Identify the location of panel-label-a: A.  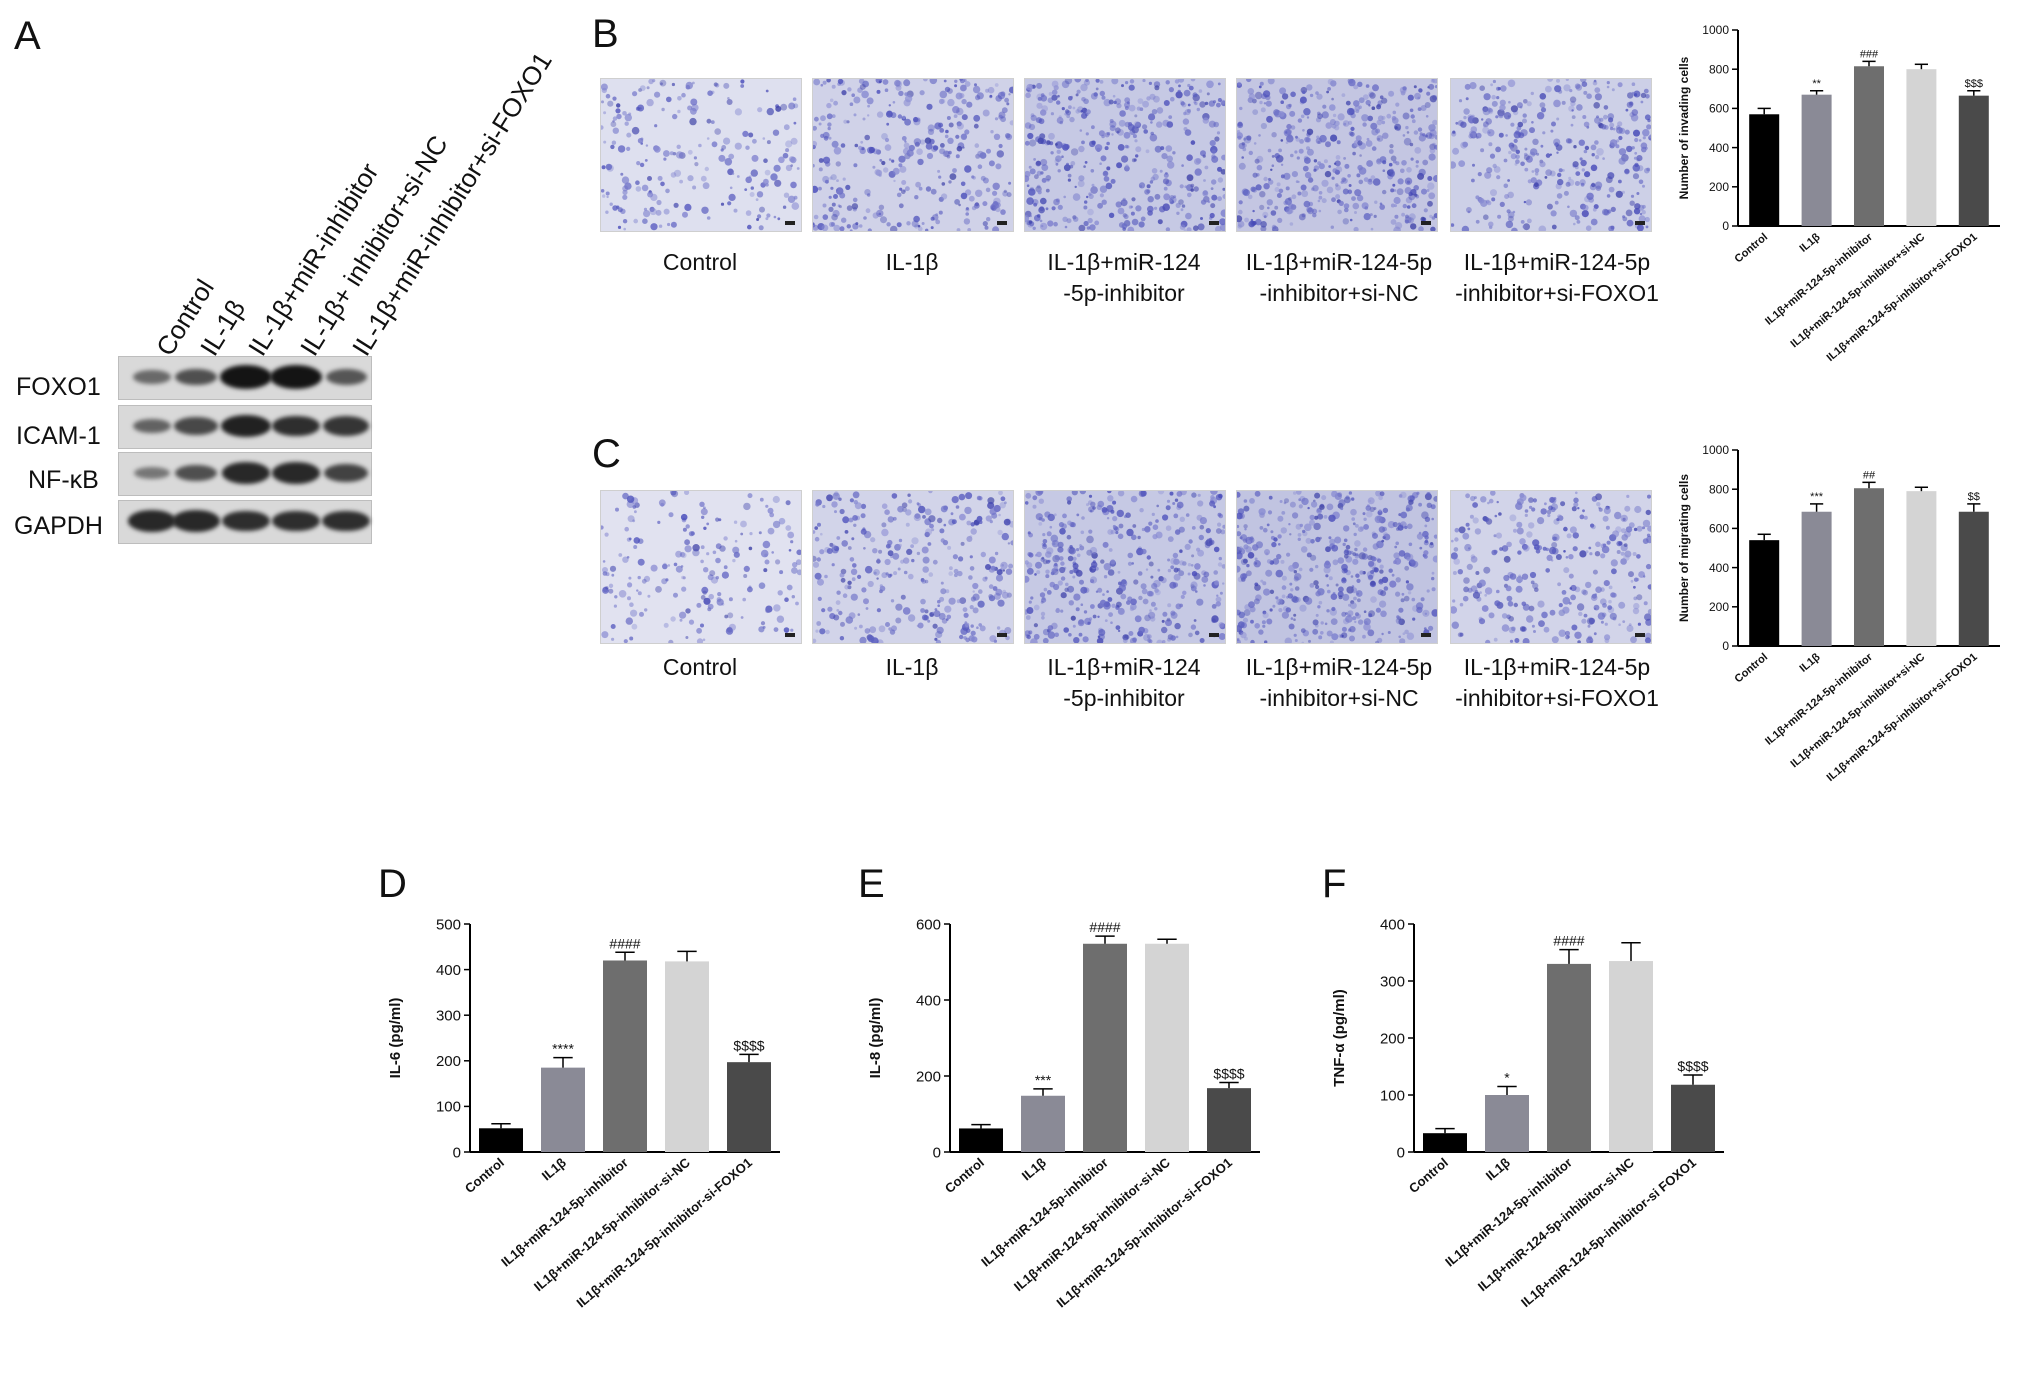
(27, 36).